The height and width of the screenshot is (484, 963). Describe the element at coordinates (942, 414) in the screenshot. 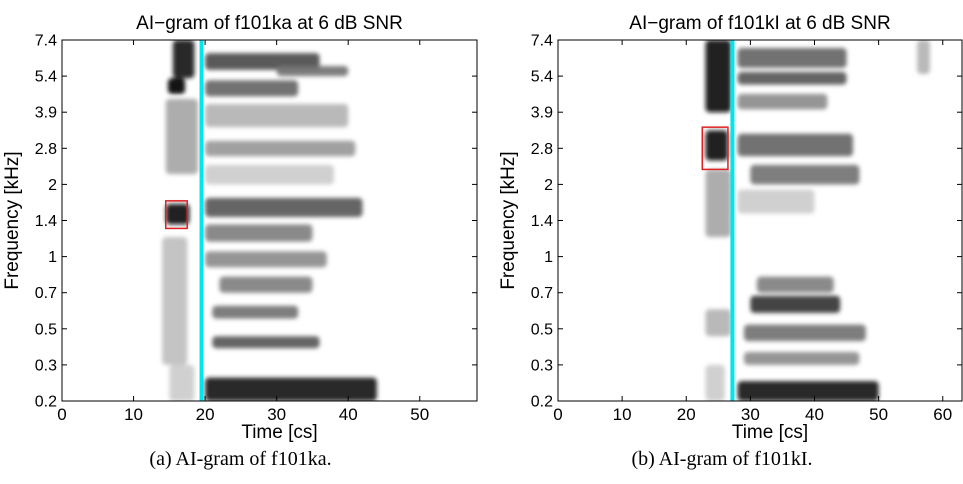

I see `x-tick-label: 60` at that location.